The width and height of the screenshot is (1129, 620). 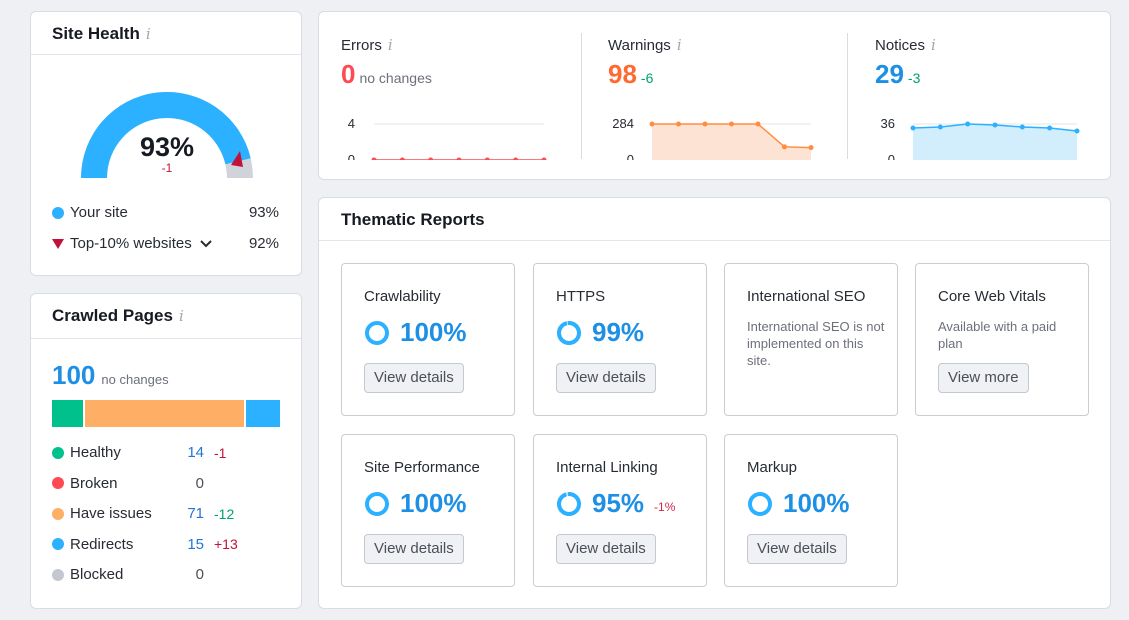 I want to click on notices-label-row: Notices i, so click(x=905, y=45).